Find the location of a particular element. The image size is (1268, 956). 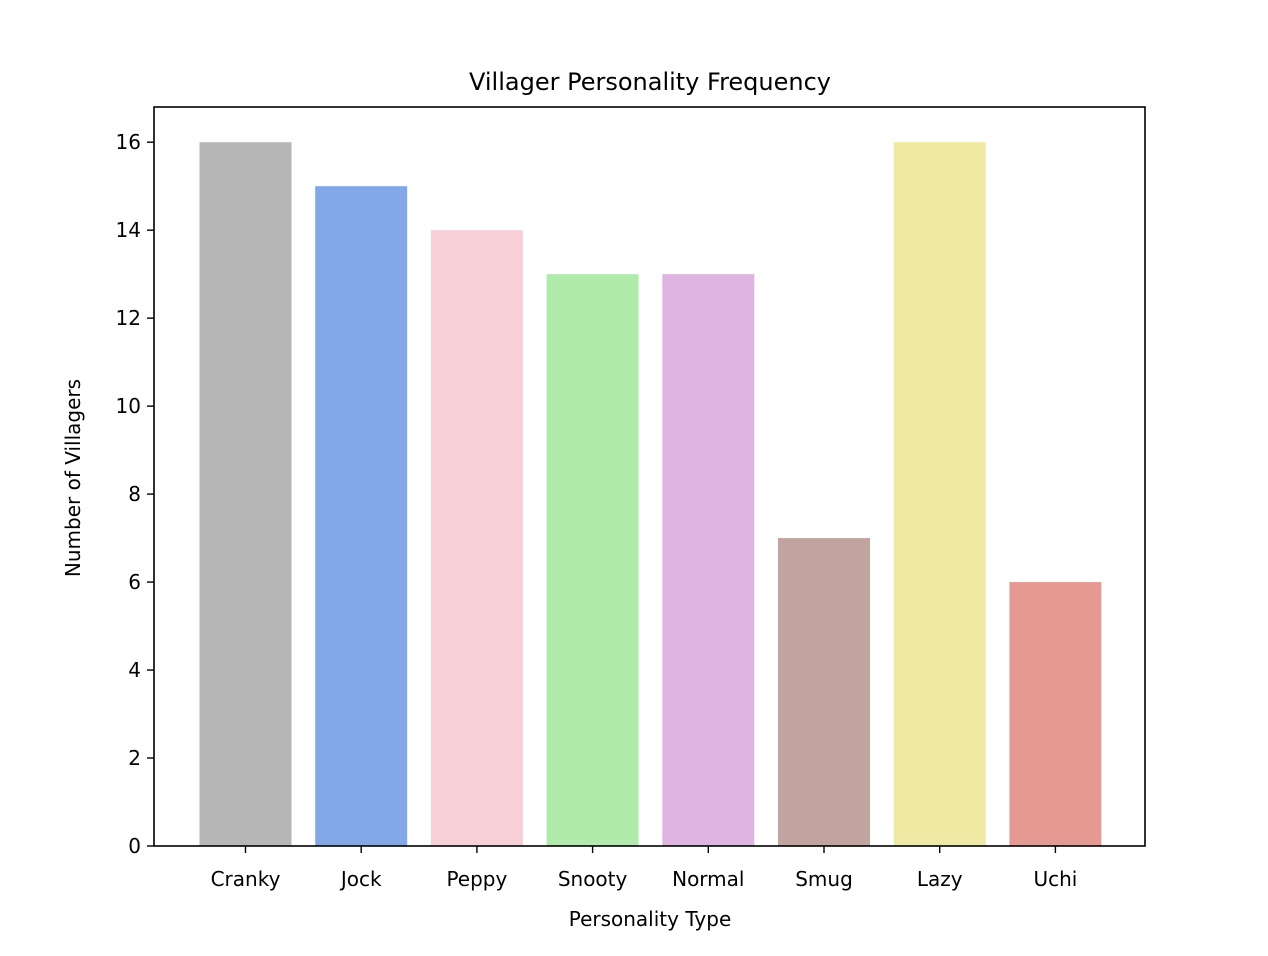

y-tick-label: 6 is located at coordinates (134, 582).